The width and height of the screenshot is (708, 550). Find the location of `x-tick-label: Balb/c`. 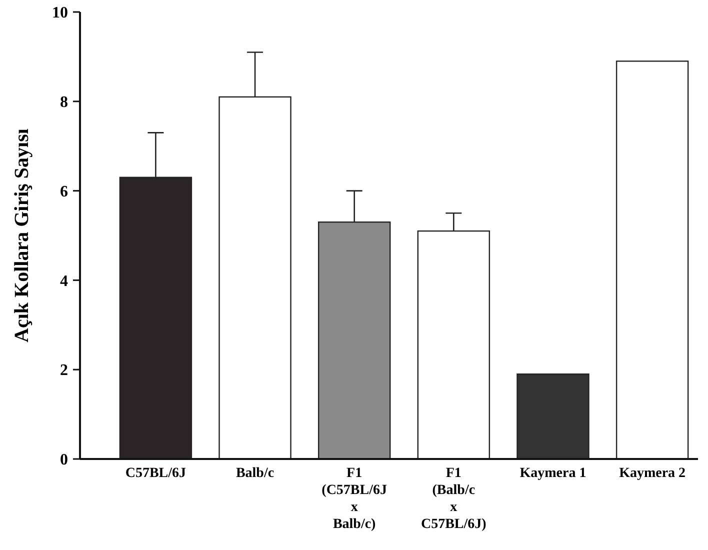

x-tick-label: Balb/c is located at coordinates (255, 473).